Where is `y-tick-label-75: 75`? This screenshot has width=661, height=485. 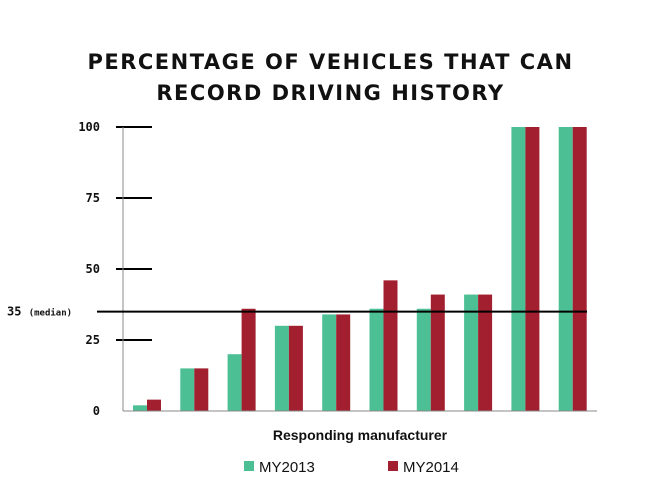
y-tick-label-75: 75 is located at coordinates (93, 198).